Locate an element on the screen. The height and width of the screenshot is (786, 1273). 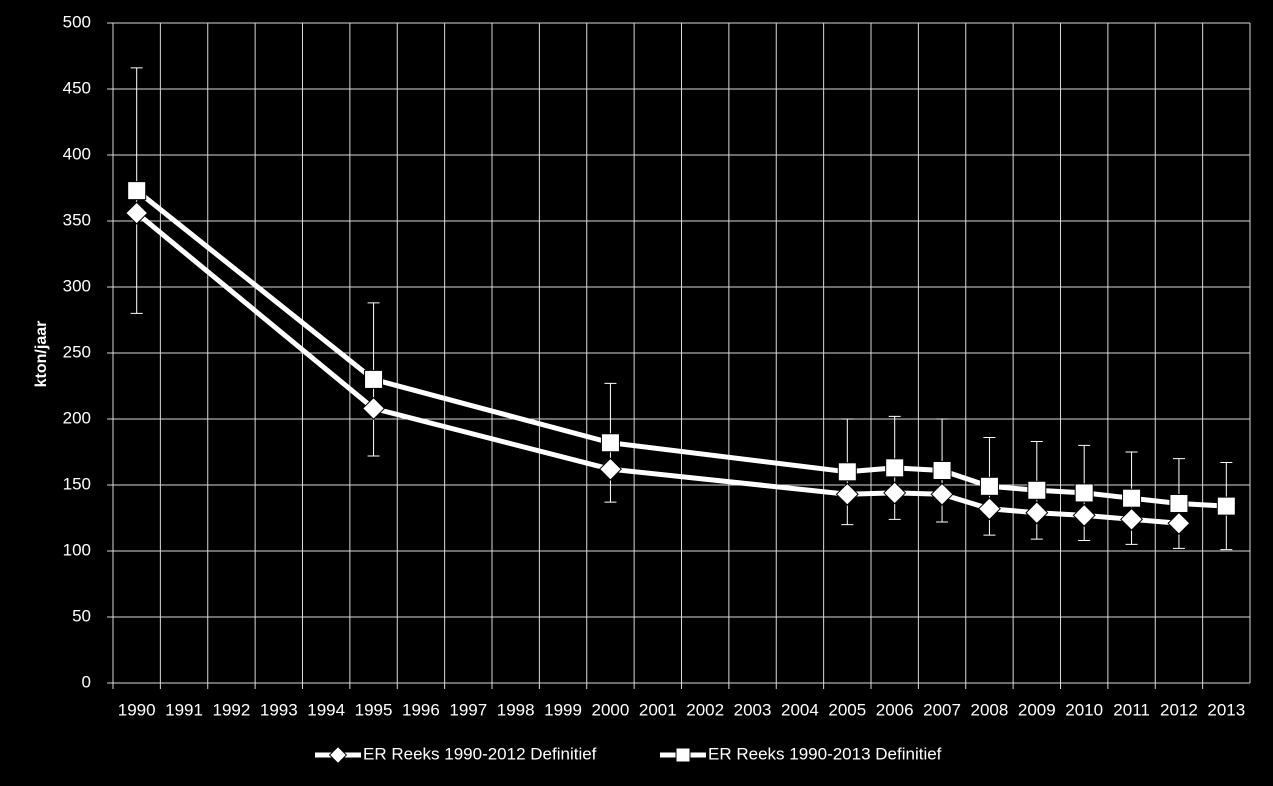
x-tick-label: 2010 is located at coordinates (1084, 709).